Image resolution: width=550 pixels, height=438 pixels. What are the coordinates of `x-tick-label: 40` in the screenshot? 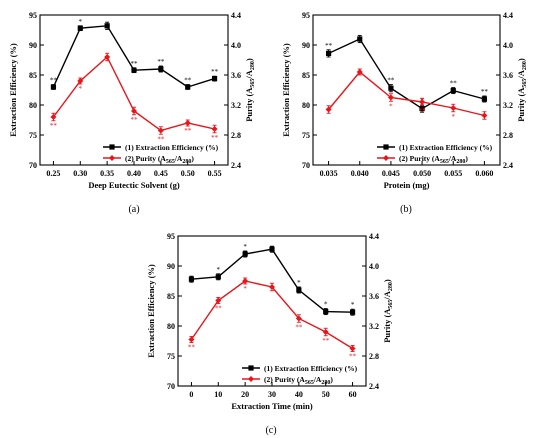 It's located at (299, 394).